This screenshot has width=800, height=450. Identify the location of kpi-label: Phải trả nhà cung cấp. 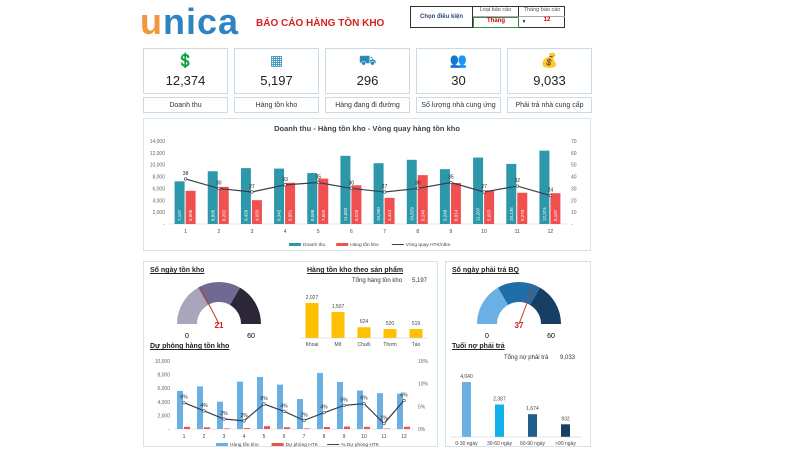
(549, 105).